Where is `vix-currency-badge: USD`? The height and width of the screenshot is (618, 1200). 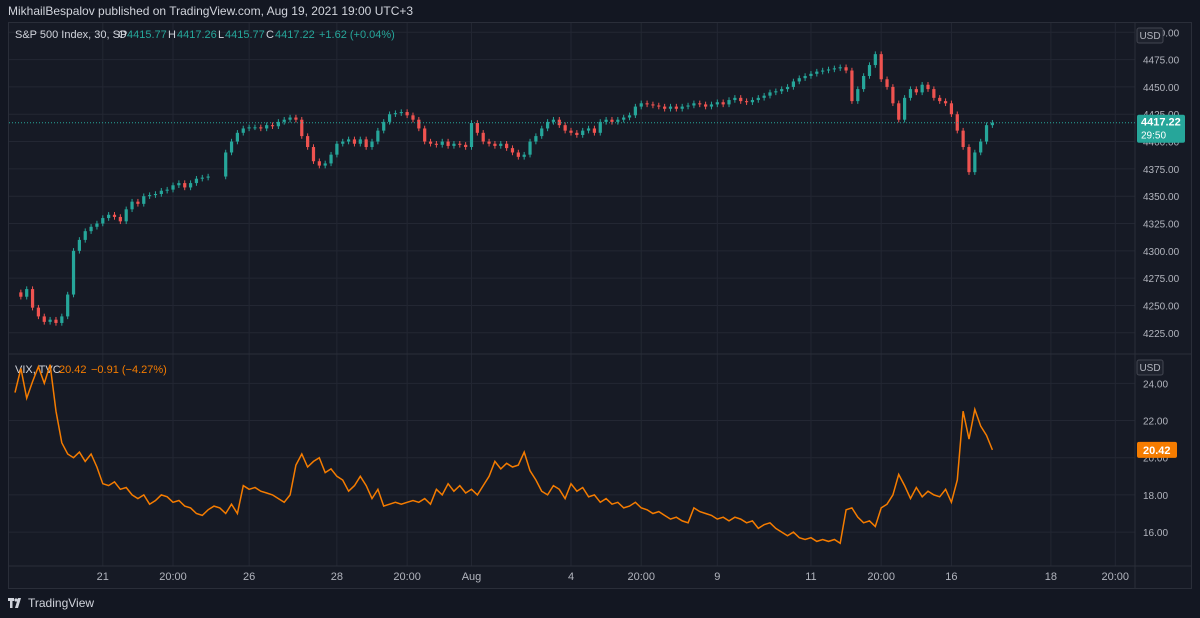 vix-currency-badge: USD is located at coordinates (1150, 367).